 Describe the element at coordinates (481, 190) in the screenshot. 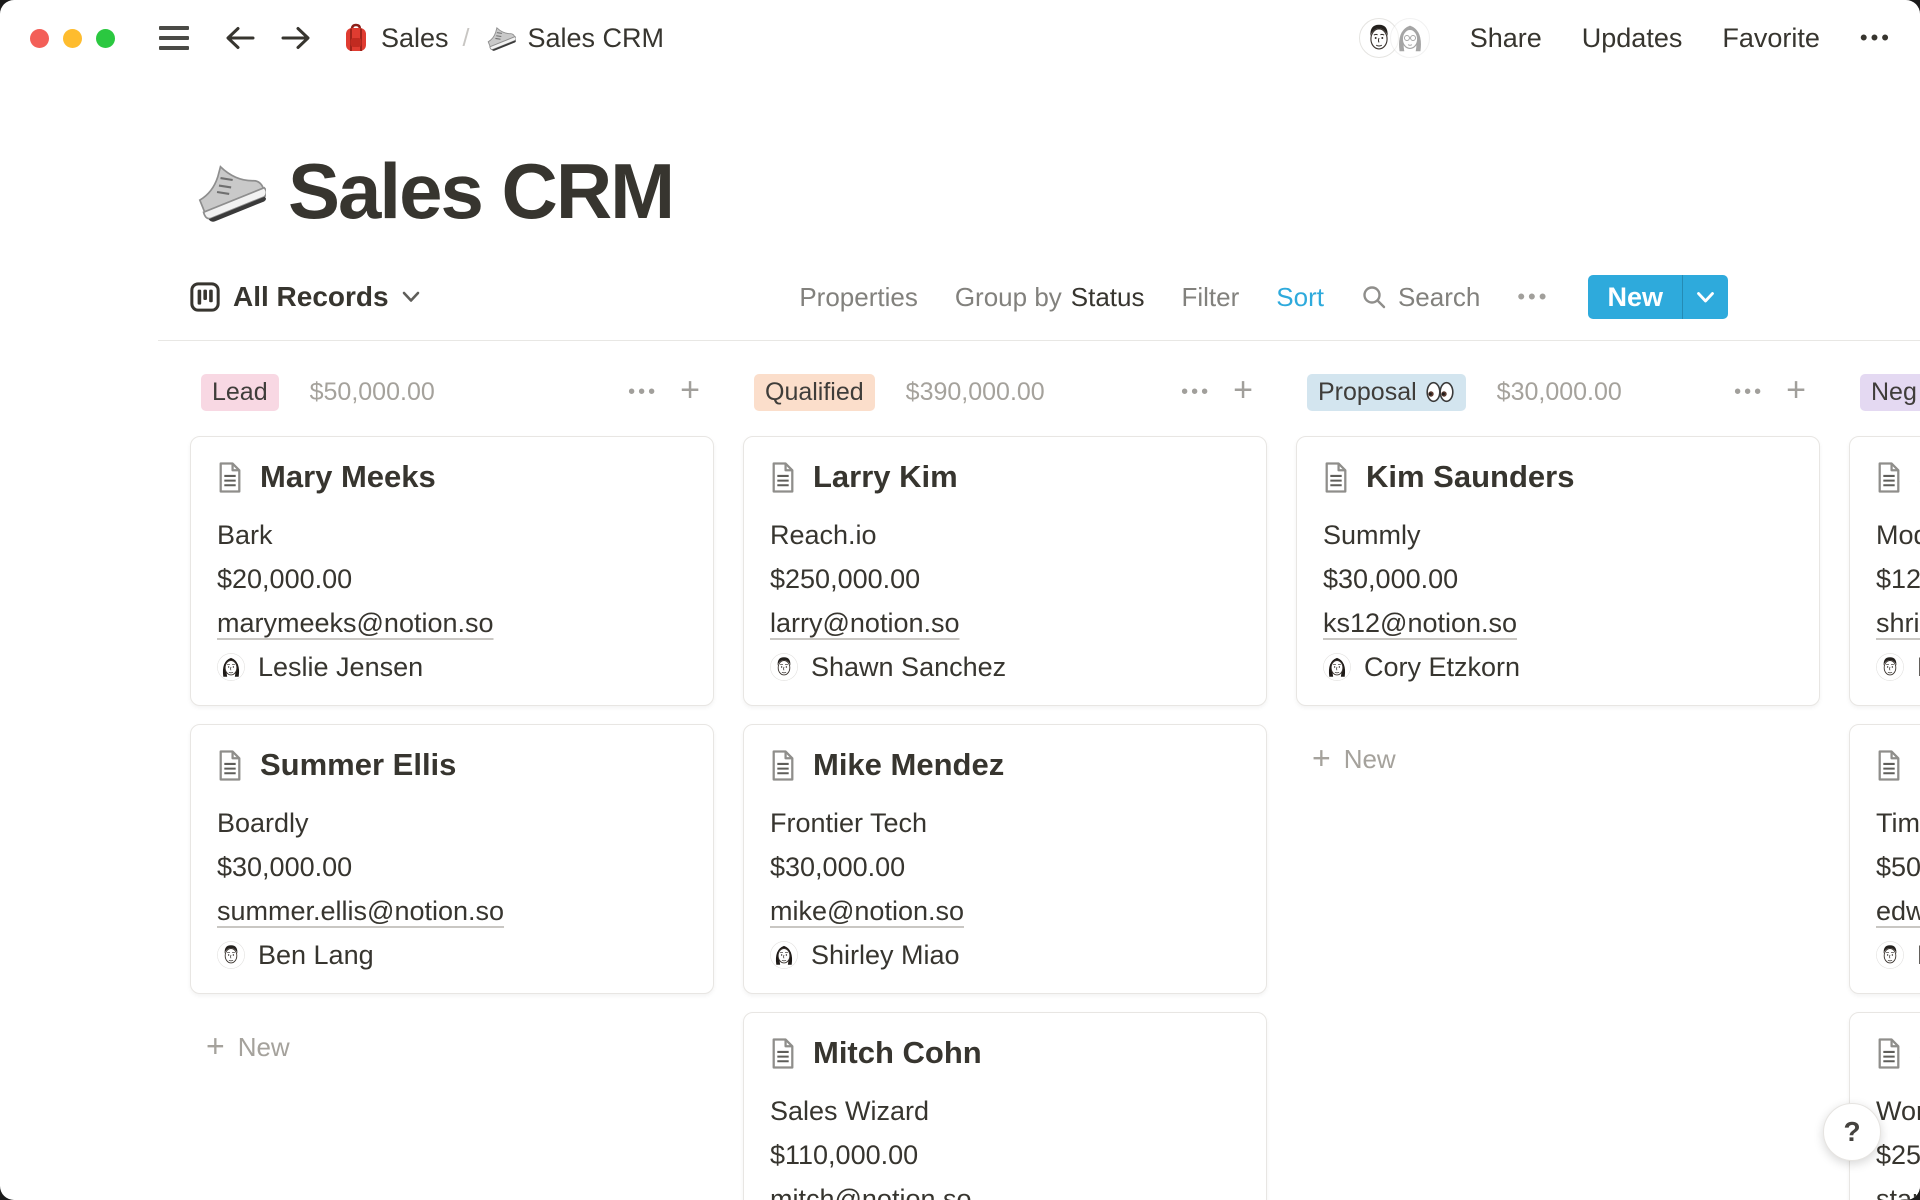

I see `page-title: Sales CRM` at that location.